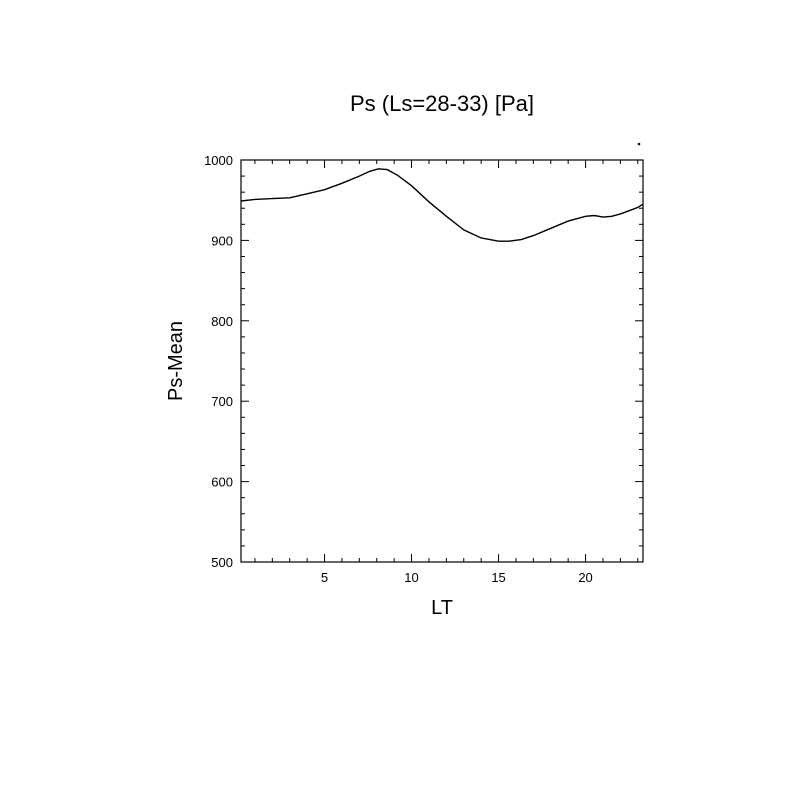 The width and height of the screenshot is (804, 804). I want to click on y-tick-label: 500, so click(222, 562).